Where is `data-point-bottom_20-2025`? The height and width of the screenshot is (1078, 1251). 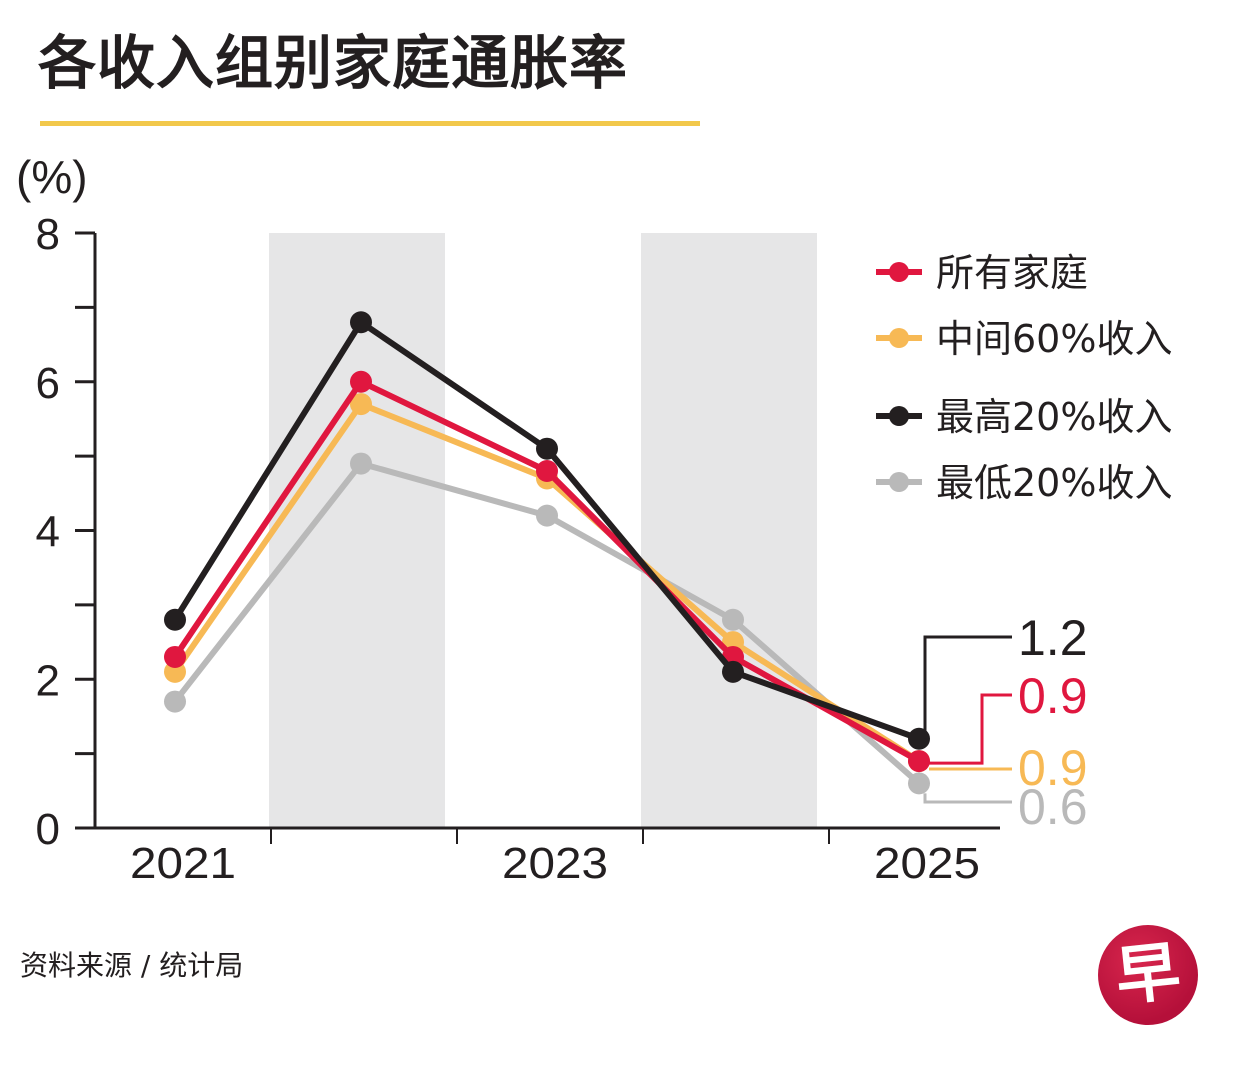
data-point-bottom_20-2025 is located at coordinates (919, 783).